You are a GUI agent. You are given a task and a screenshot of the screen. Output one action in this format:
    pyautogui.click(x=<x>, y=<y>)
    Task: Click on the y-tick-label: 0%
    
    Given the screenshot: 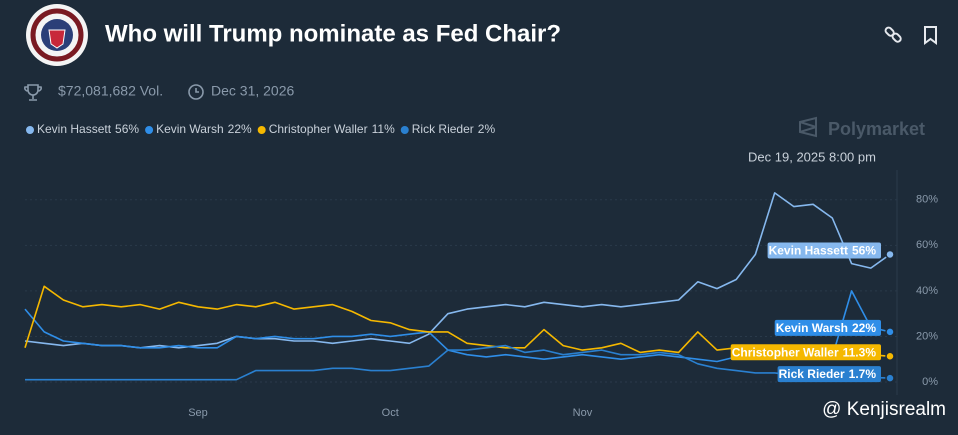 What is the action you would take?
    pyautogui.click(x=930, y=382)
    